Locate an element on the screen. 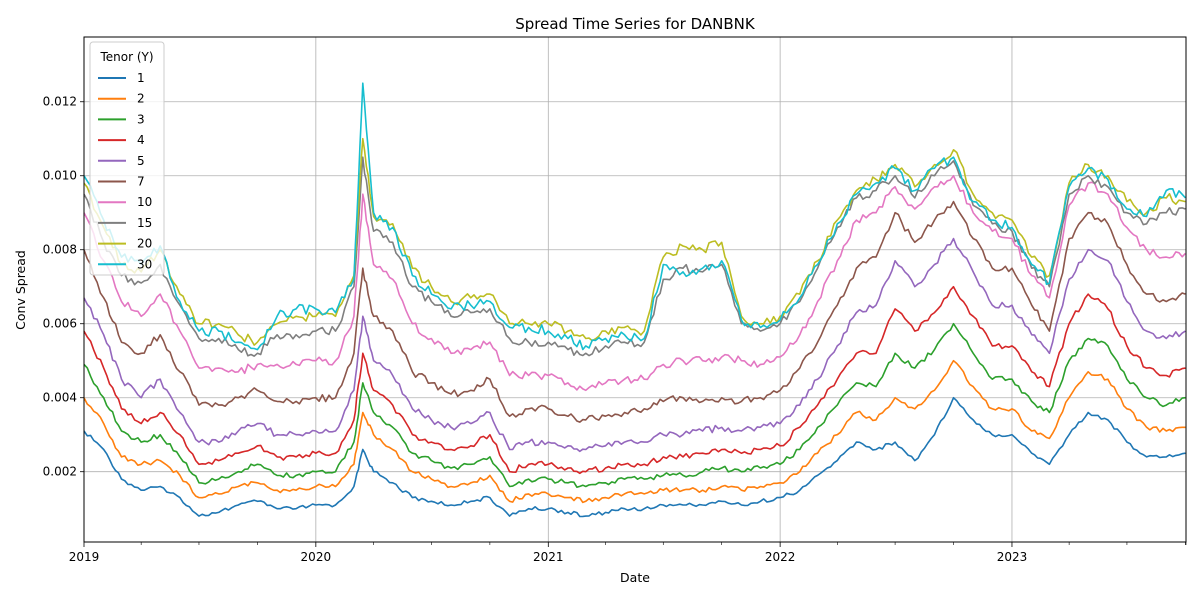  y-tick-label: 0.006 is located at coordinates (60, 324).